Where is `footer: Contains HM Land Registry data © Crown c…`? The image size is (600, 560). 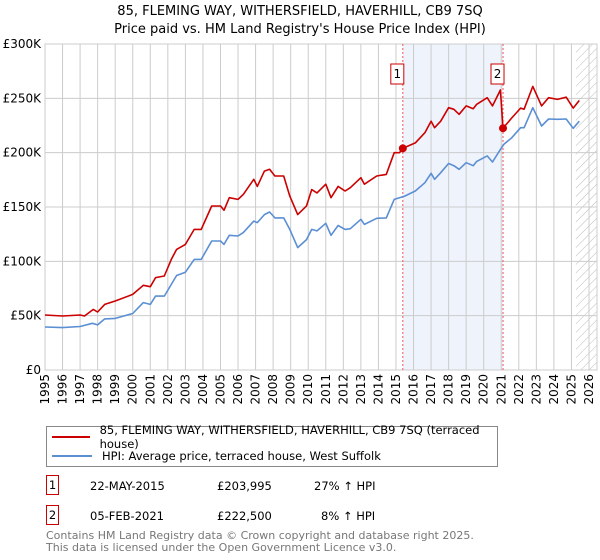 footer: Contains HM Land Registry data © Crown c… is located at coordinates (260, 542).